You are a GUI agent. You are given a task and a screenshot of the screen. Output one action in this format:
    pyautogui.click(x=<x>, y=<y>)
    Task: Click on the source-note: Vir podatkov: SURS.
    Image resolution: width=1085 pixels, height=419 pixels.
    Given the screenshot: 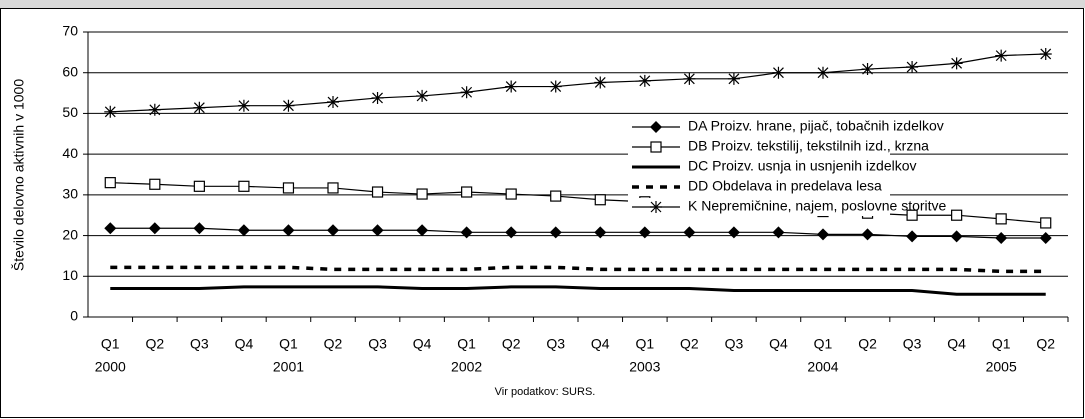 What is the action you would take?
    pyautogui.click(x=545, y=392)
    